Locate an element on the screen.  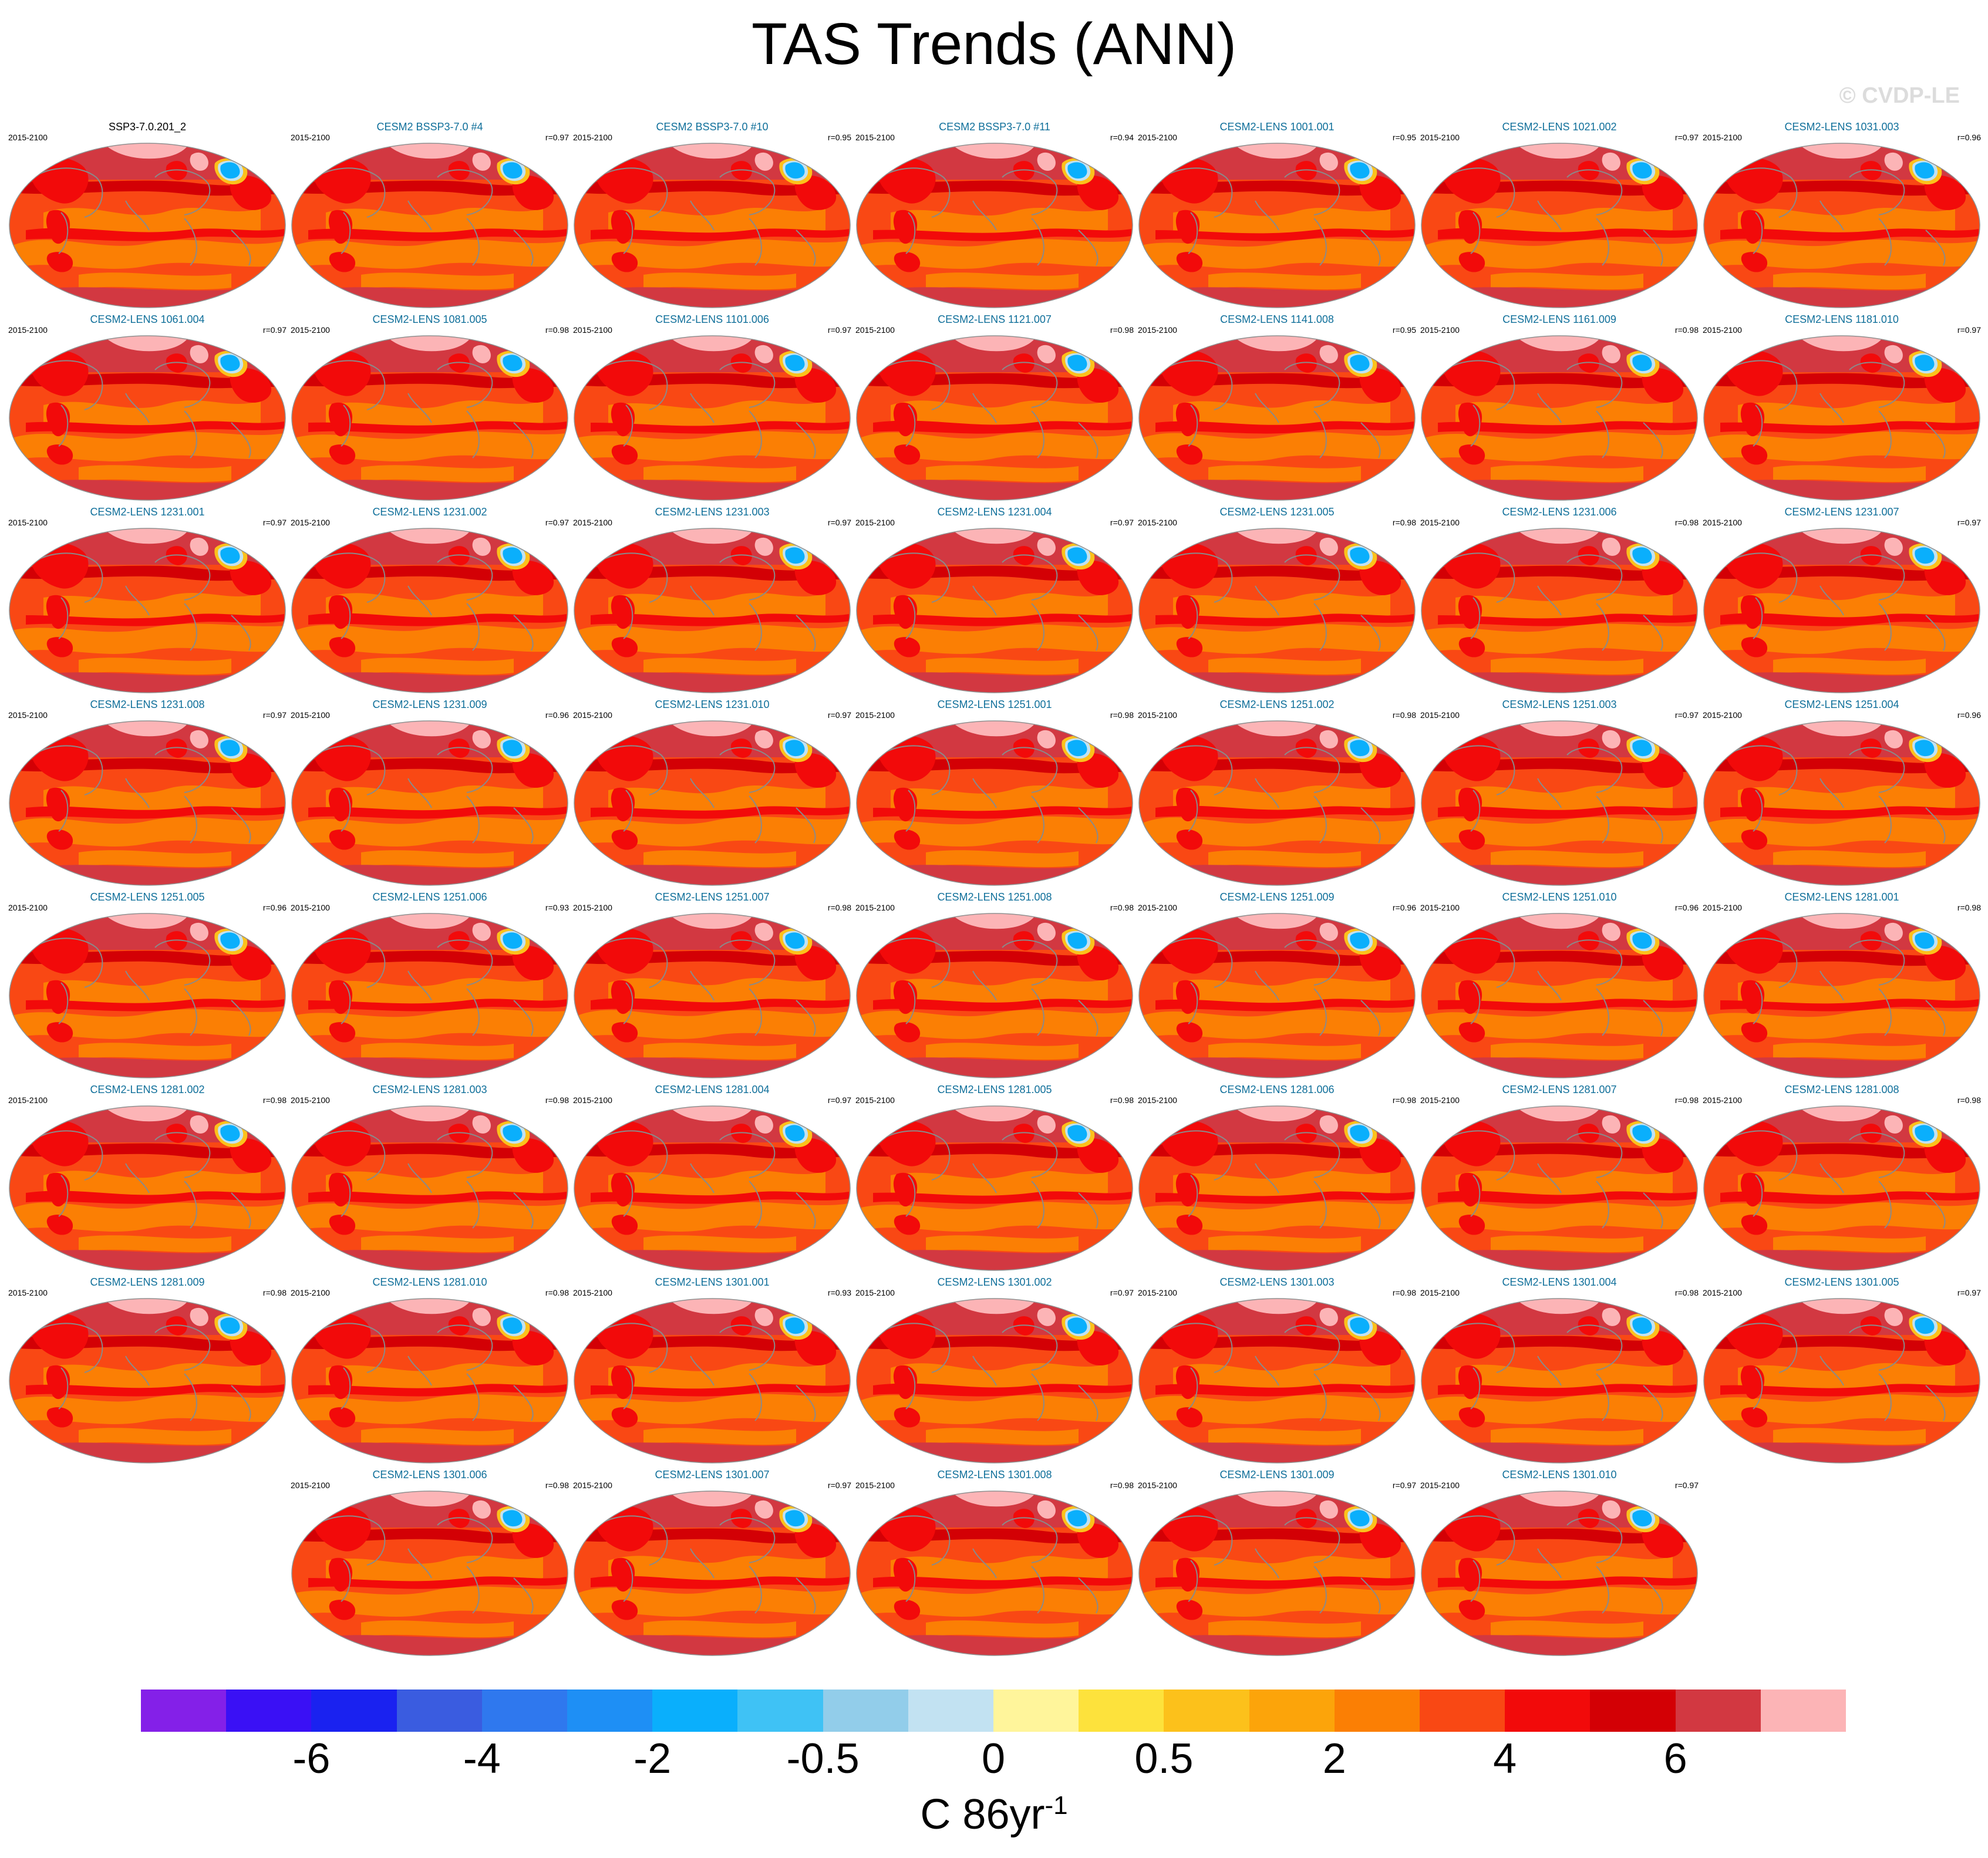
panel-title: CESM2-LENS 1031.003 is located at coordinates (1842, 127).